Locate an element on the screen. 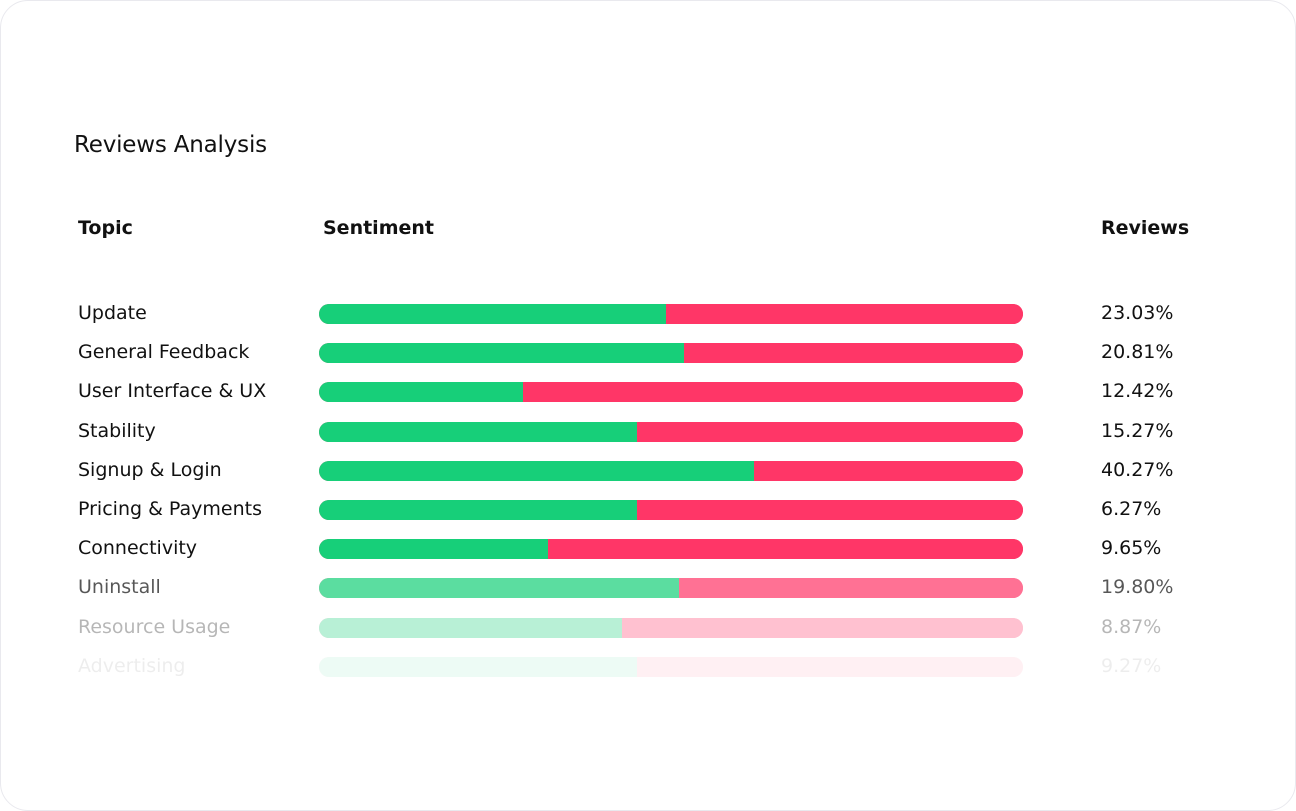 The width and height of the screenshot is (1296, 811). topic-label: Pricing & Payments is located at coordinates (170, 509).